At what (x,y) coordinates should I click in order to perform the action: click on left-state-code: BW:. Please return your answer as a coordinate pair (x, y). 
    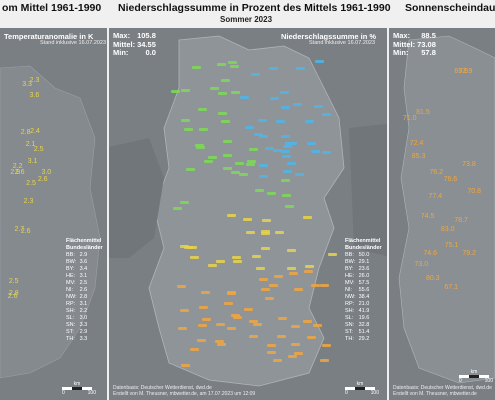
    Looking at the image, I should click on (71, 262).